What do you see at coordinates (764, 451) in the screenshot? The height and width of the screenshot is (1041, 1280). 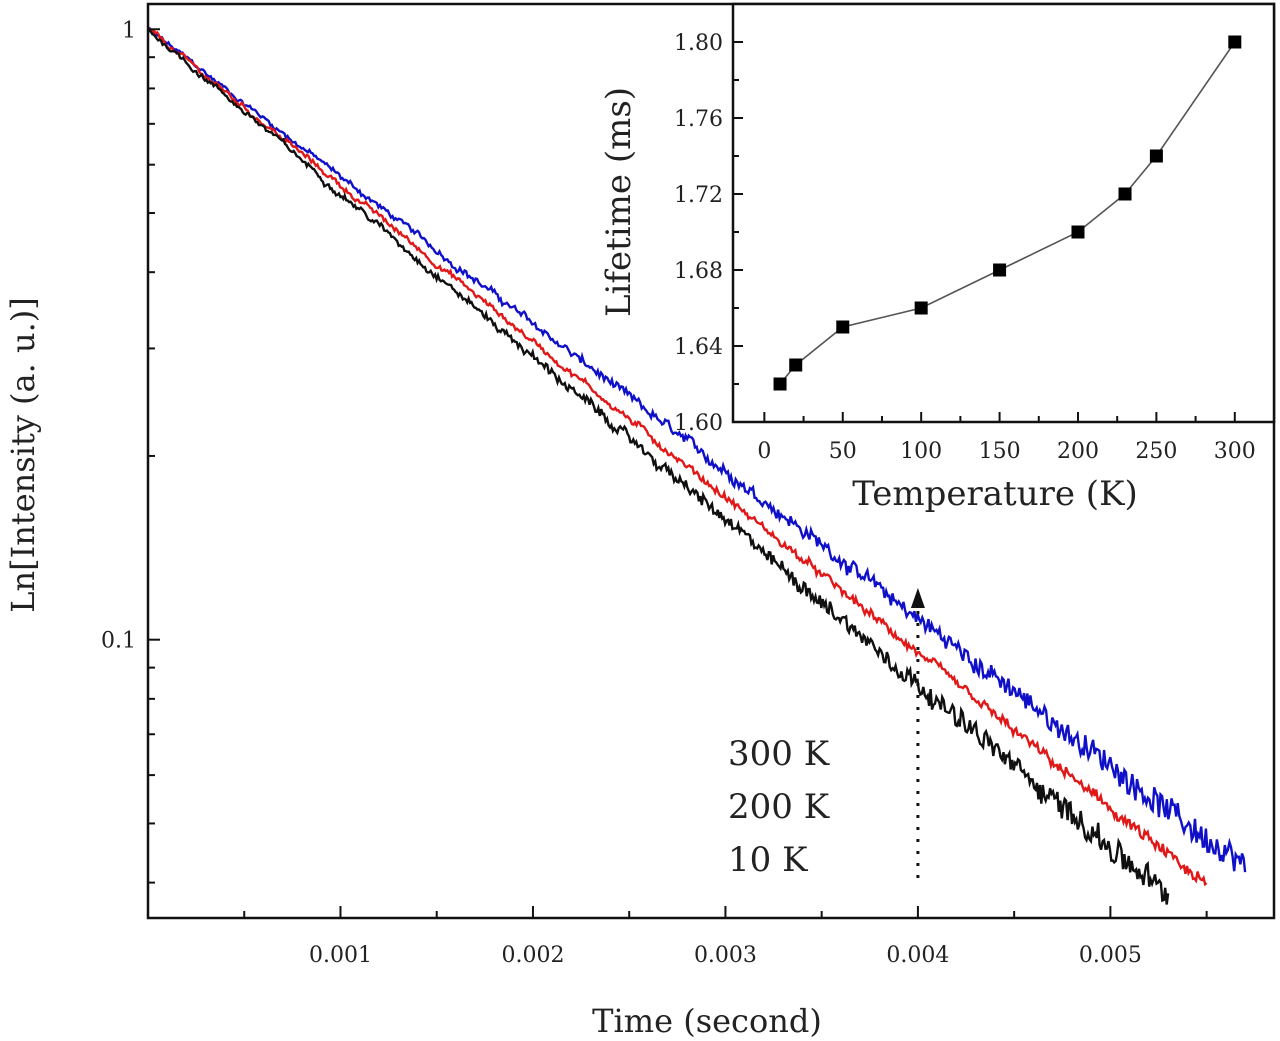 I see `inset-x-tick-label: 0` at bounding box center [764, 451].